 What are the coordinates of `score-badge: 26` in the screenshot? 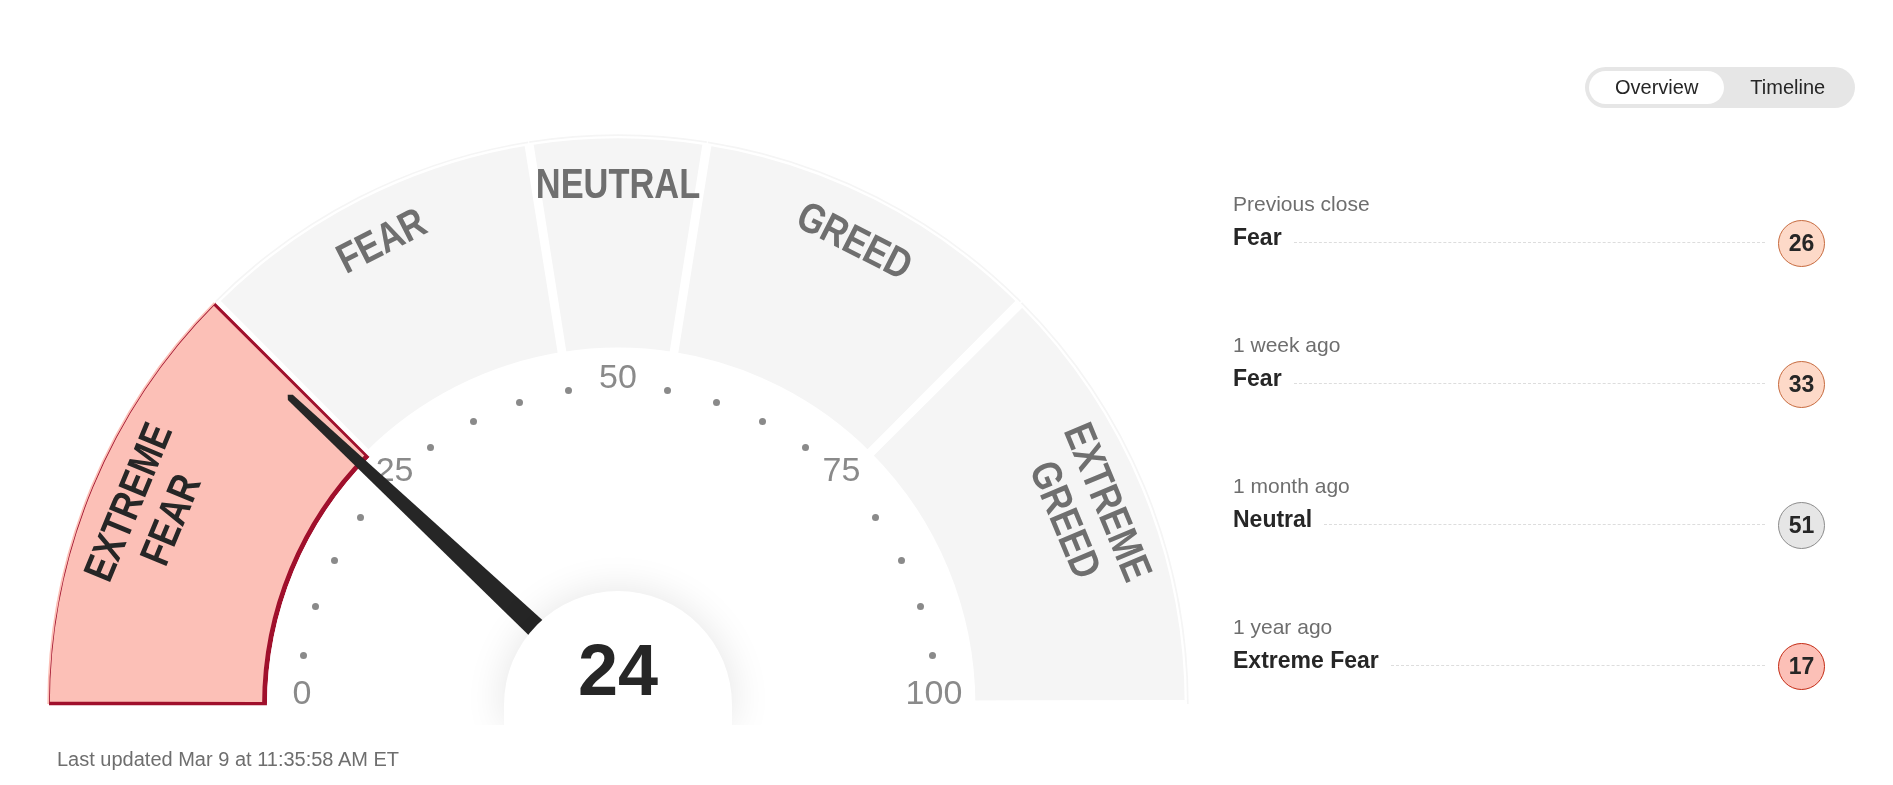 It's located at (1801, 243).